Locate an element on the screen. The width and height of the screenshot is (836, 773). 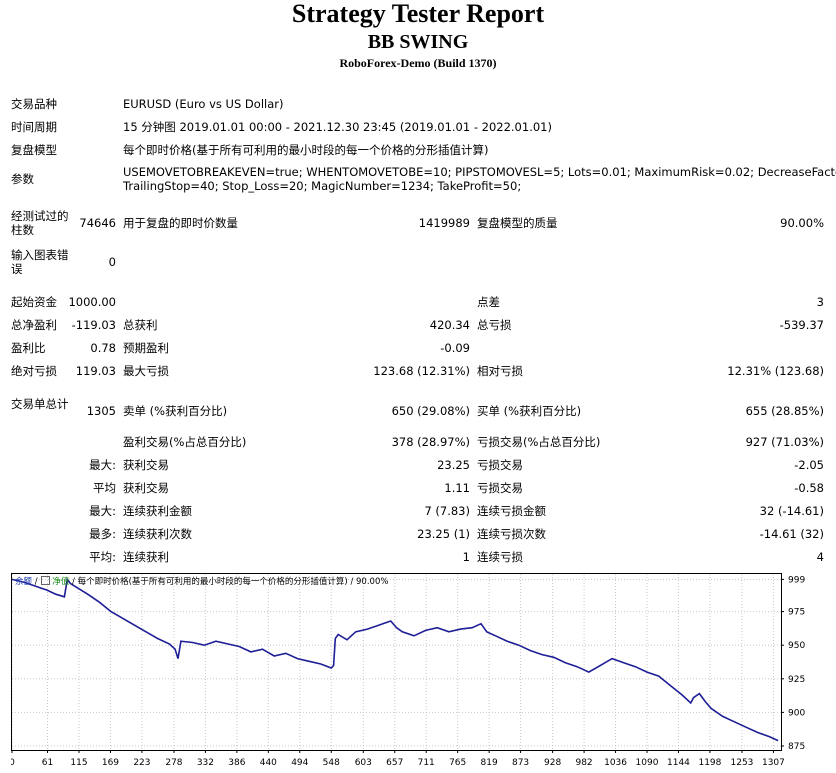
y-tick-label: 875 is located at coordinates (796, 747).